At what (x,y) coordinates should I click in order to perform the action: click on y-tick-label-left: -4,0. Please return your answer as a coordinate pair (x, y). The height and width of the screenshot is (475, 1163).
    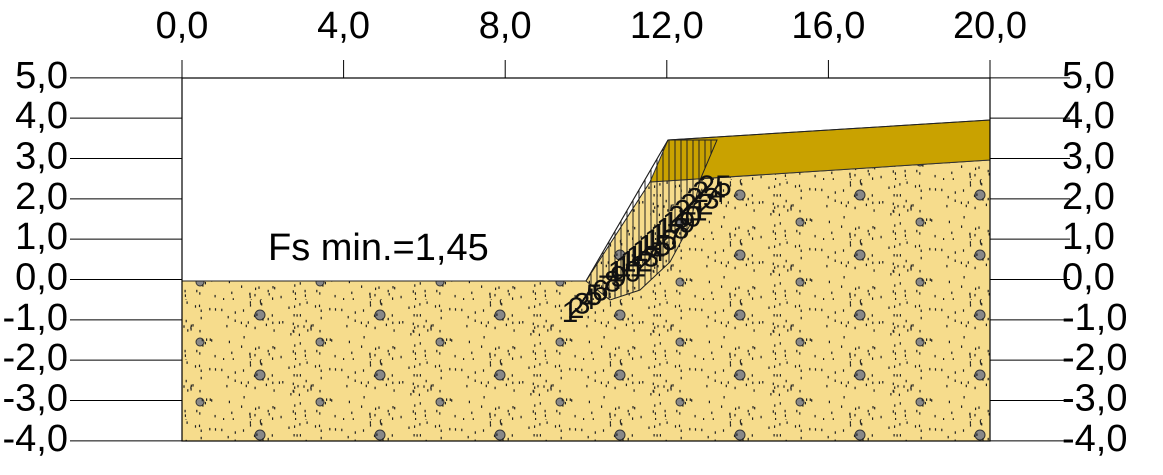
    Looking at the image, I should click on (35, 439).